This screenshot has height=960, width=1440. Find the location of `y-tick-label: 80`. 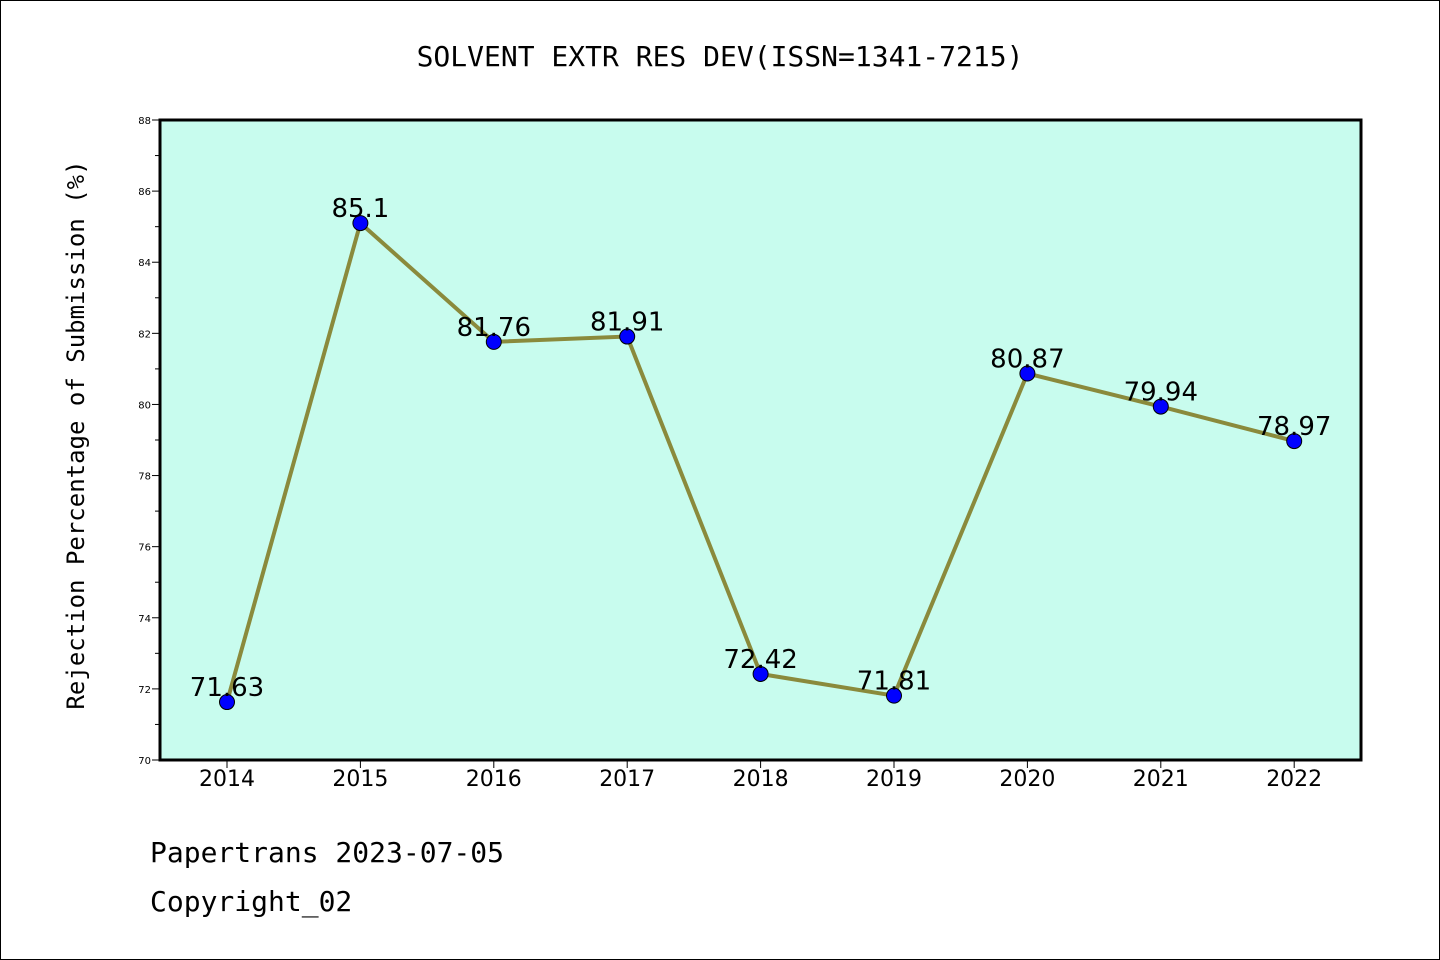

y-tick-label: 80 is located at coordinates (144, 405).